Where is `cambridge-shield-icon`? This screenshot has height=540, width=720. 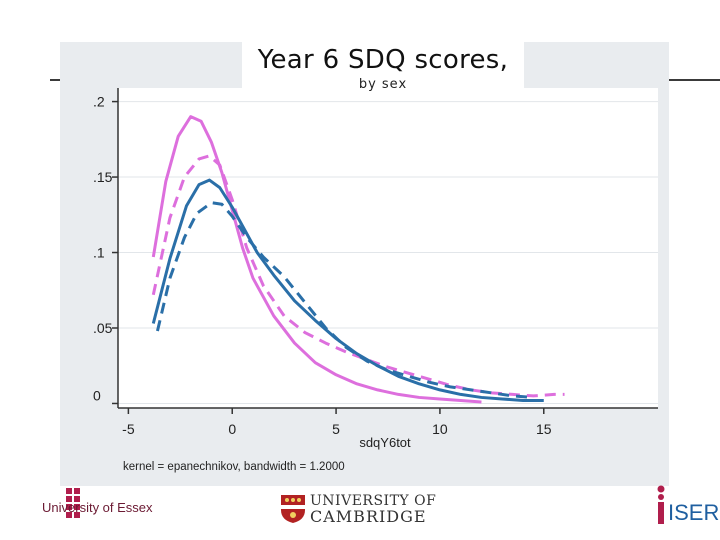
cambridge-shield-icon is located at coordinates (293, 509).